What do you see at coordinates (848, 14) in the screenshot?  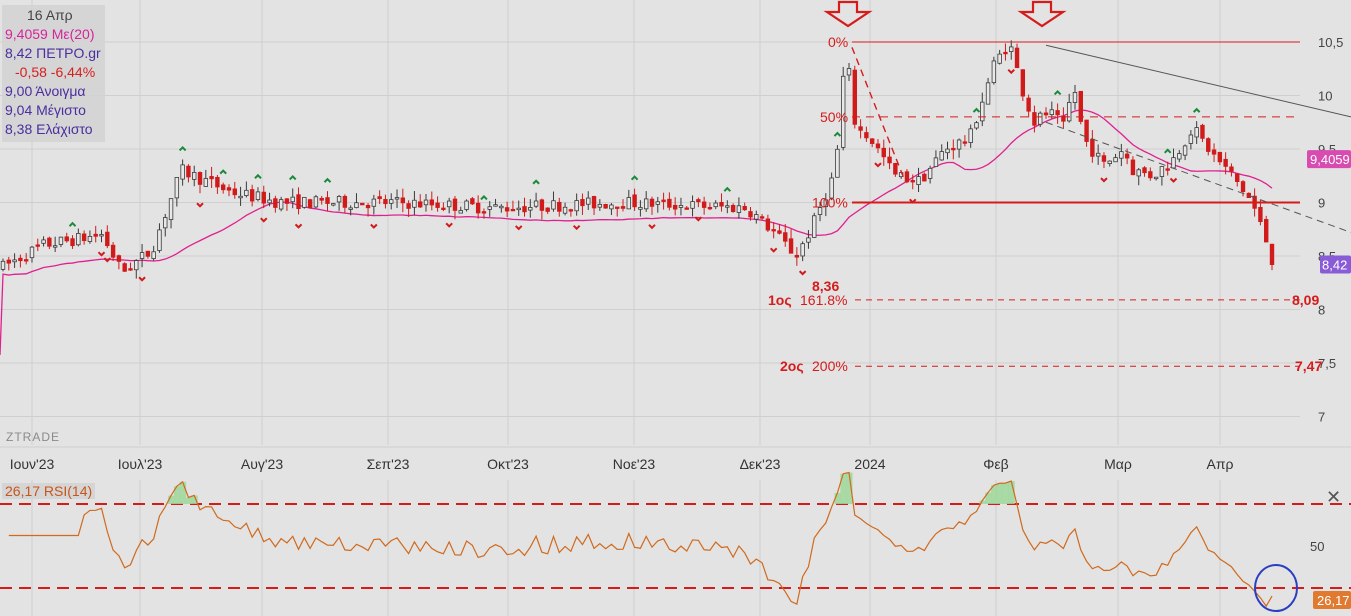 I see `arrow-down-icon` at bounding box center [848, 14].